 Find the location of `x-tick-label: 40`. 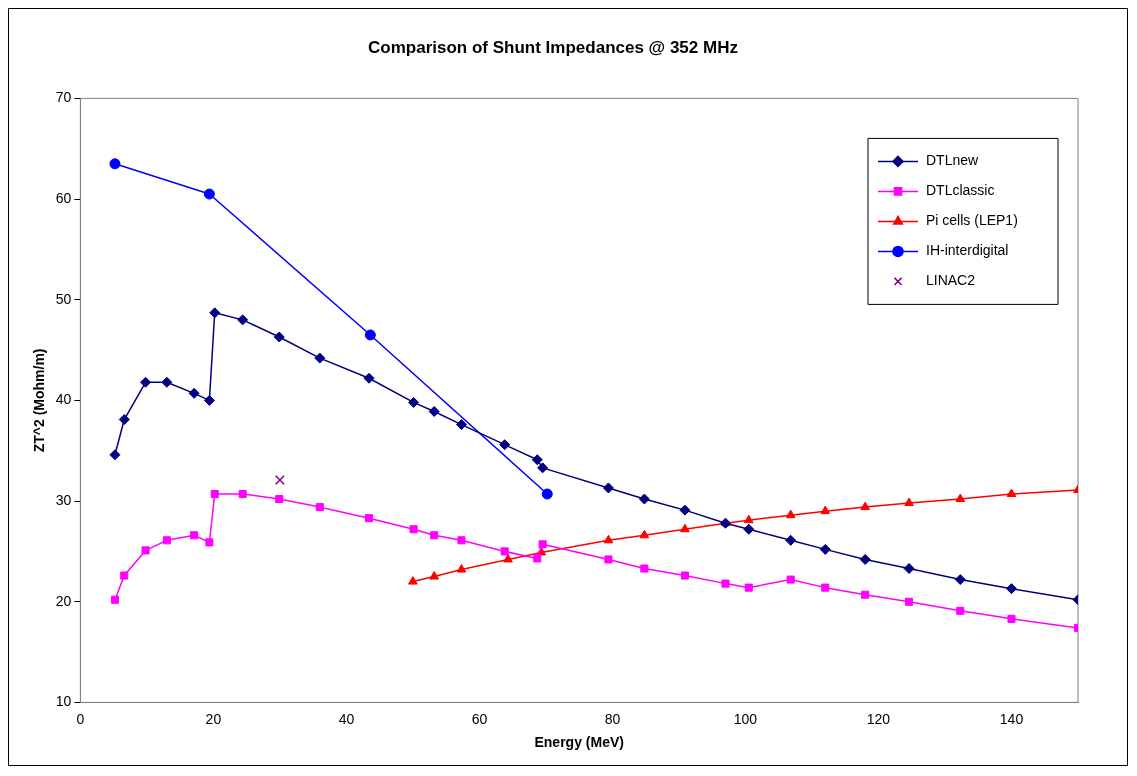

x-tick-label: 40 is located at coordinates (346, 718).